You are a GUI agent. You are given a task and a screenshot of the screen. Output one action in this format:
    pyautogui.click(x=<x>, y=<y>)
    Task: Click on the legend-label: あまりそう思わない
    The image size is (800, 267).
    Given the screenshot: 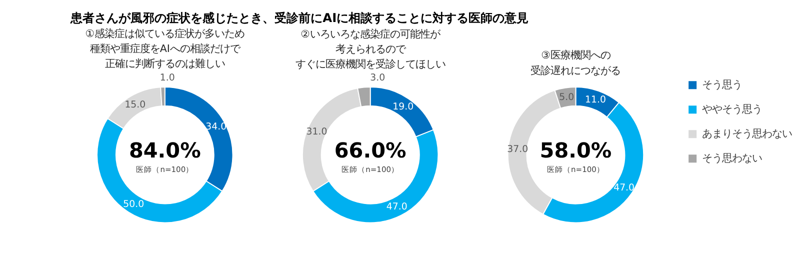 What is the action you would take?
    pyautogui.click(x=747, y=134)
    